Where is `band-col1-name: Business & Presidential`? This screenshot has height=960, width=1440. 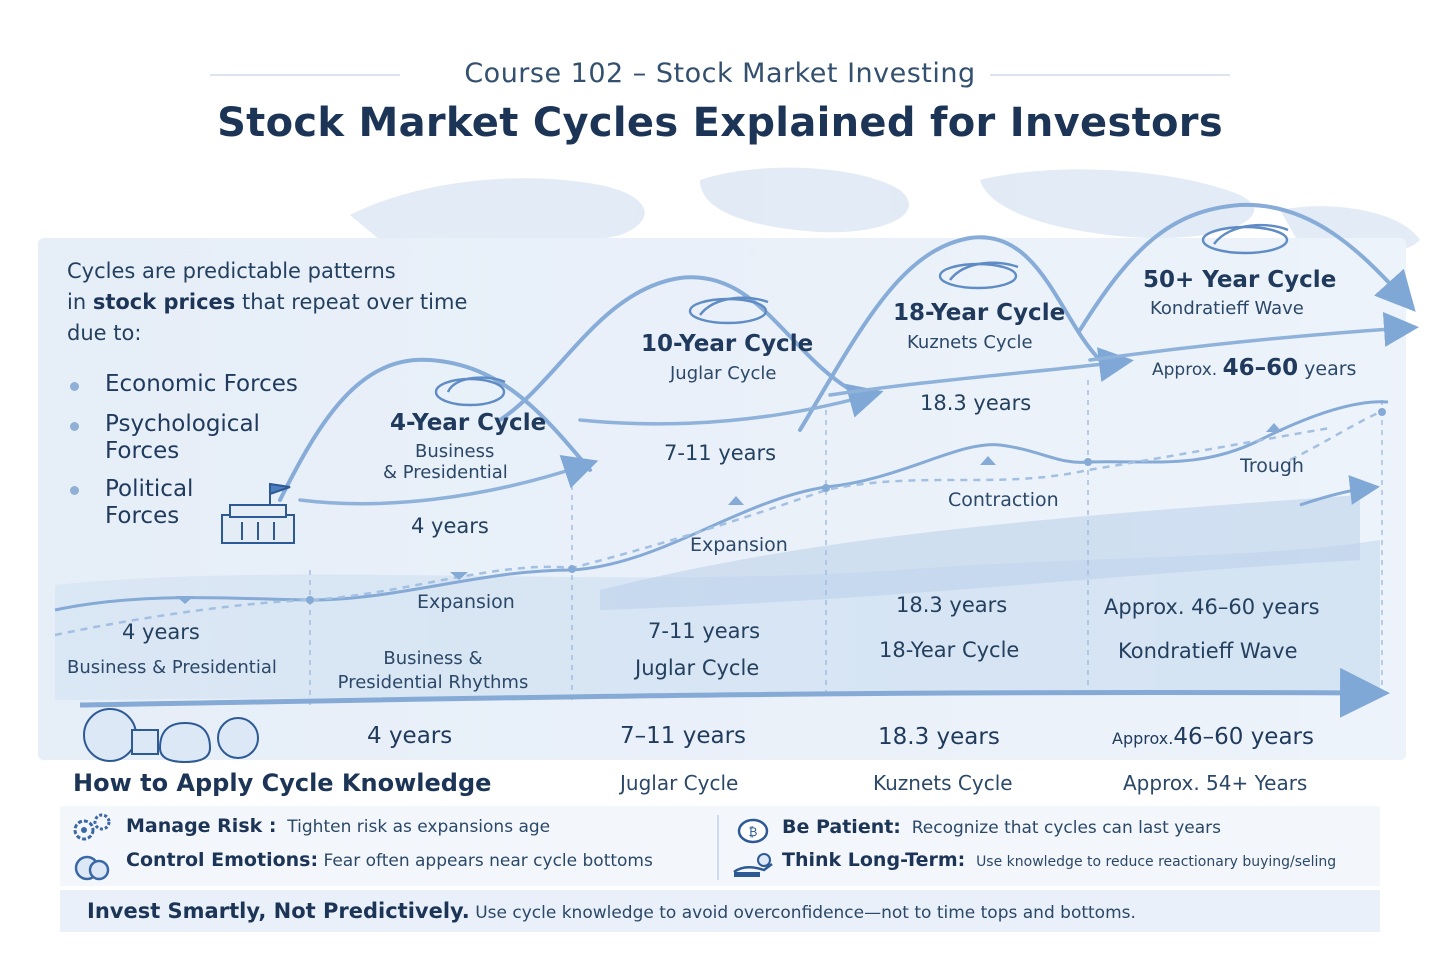
band-col1-name: Business & Presidential is located at coordinates (172, 667).